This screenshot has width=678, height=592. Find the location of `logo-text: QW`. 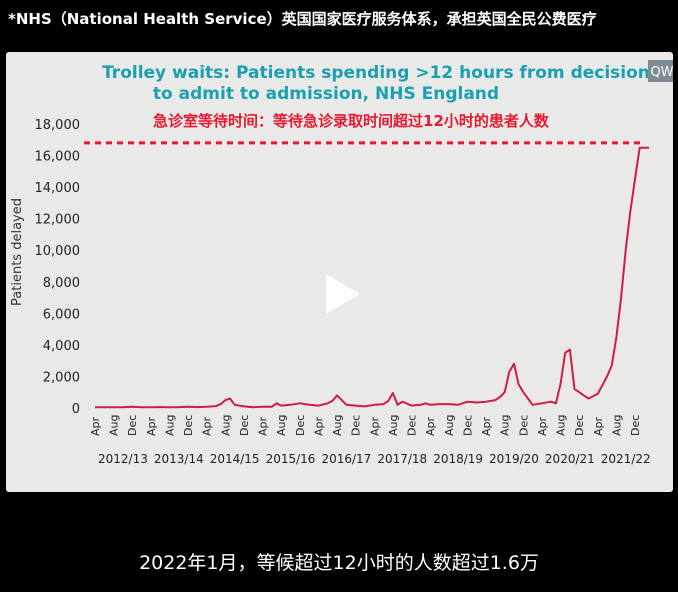

logo-text: QW is located at coordinates (661, 72).